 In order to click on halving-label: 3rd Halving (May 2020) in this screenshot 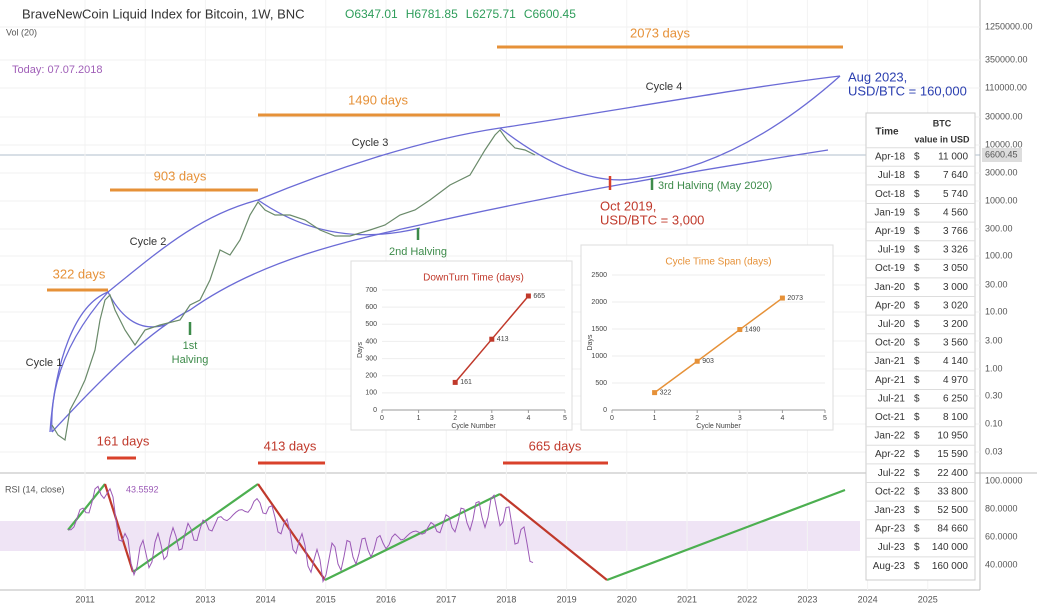, I will do `click(715, 186)`.